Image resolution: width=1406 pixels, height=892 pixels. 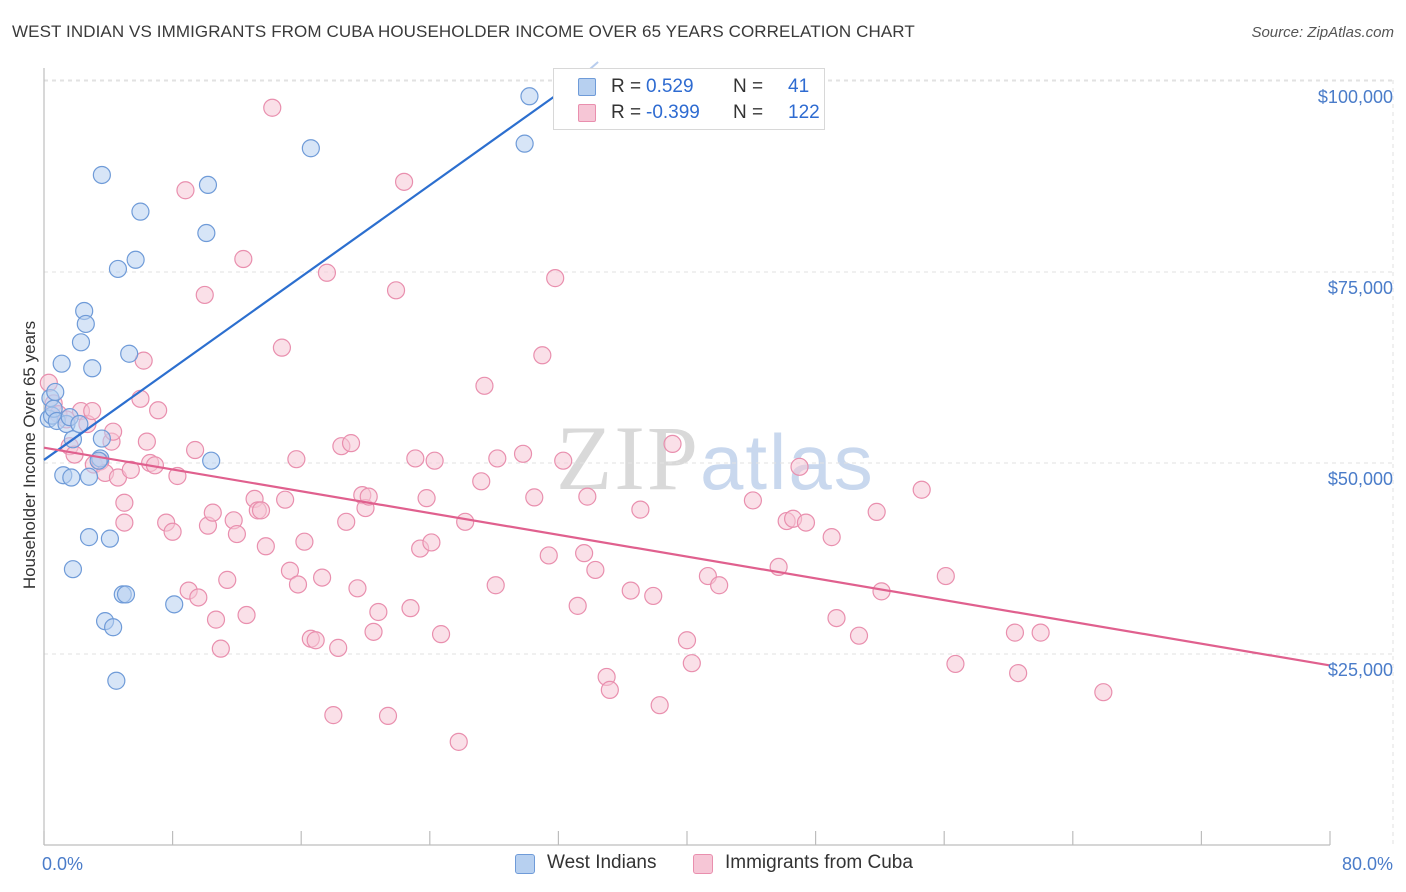 What do you see at coordinates (673, 112) in the screenshot?
I see `r-value: -0.399` at bounding box center [673, 112].